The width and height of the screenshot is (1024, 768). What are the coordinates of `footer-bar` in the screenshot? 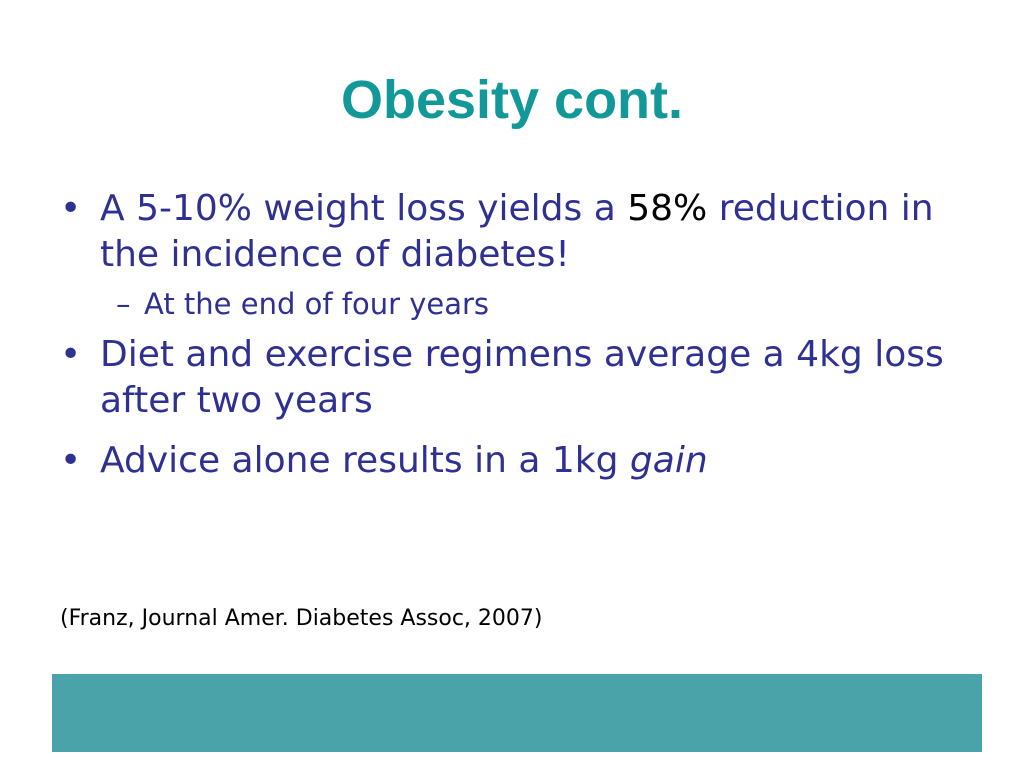 It's located at (517, 713).